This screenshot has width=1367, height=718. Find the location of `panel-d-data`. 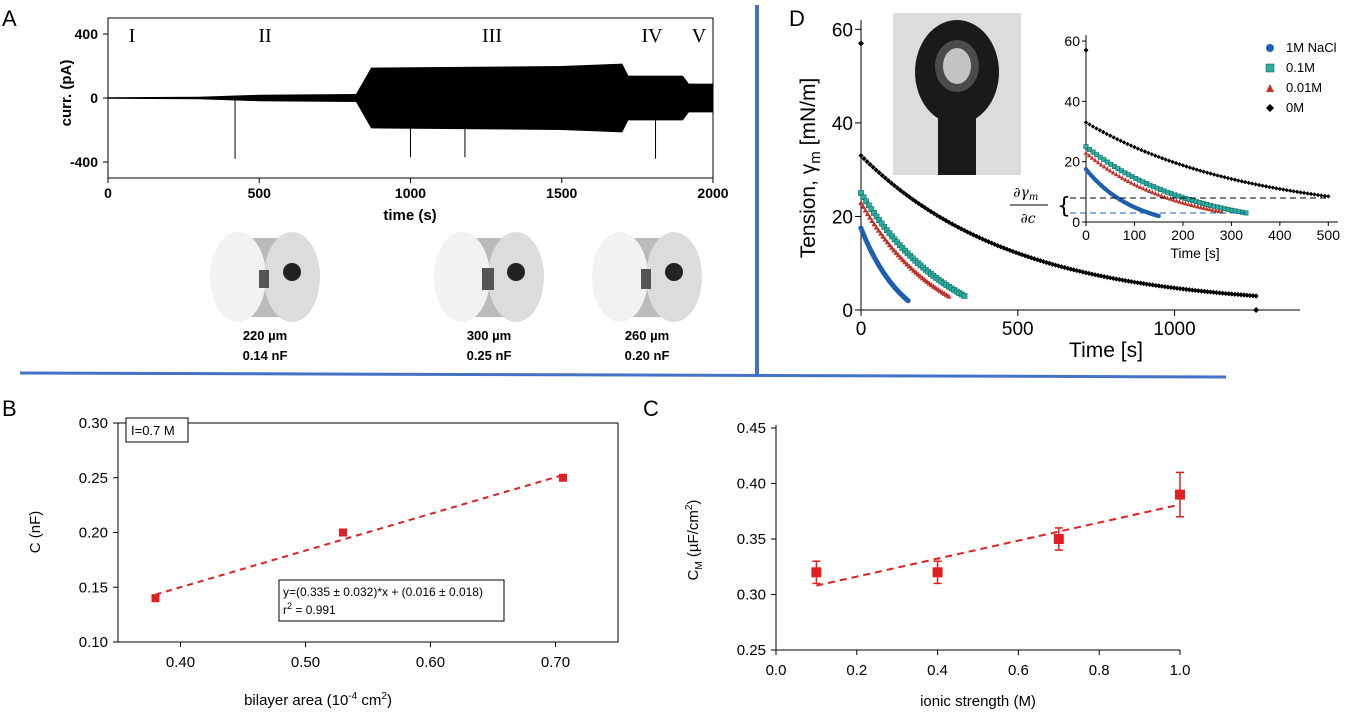

panel-d-data is located at coordinates (1059, 176).